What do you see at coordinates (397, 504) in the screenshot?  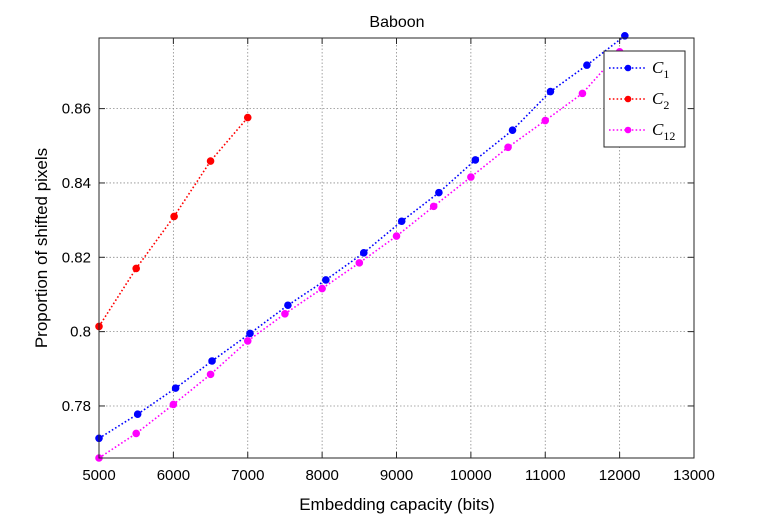 I see `x-axis-label: Embedding capacity (bits)` at bounding box center [397, 504].